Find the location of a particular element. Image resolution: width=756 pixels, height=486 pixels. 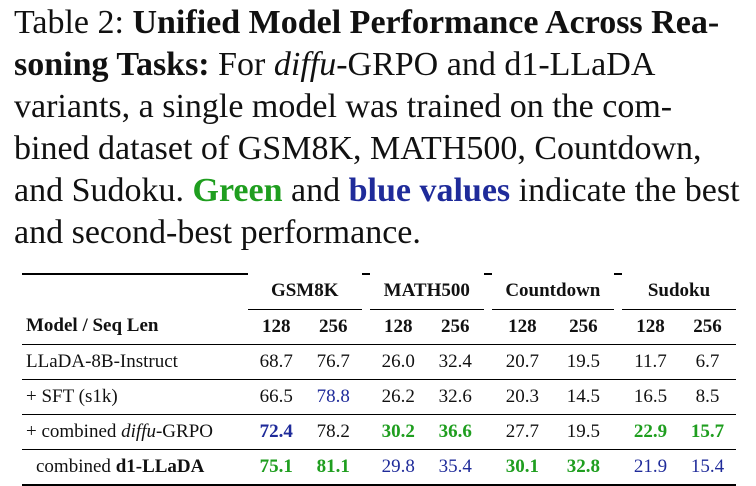

cell-best: 22.9 is located at coordinates (650, 431).